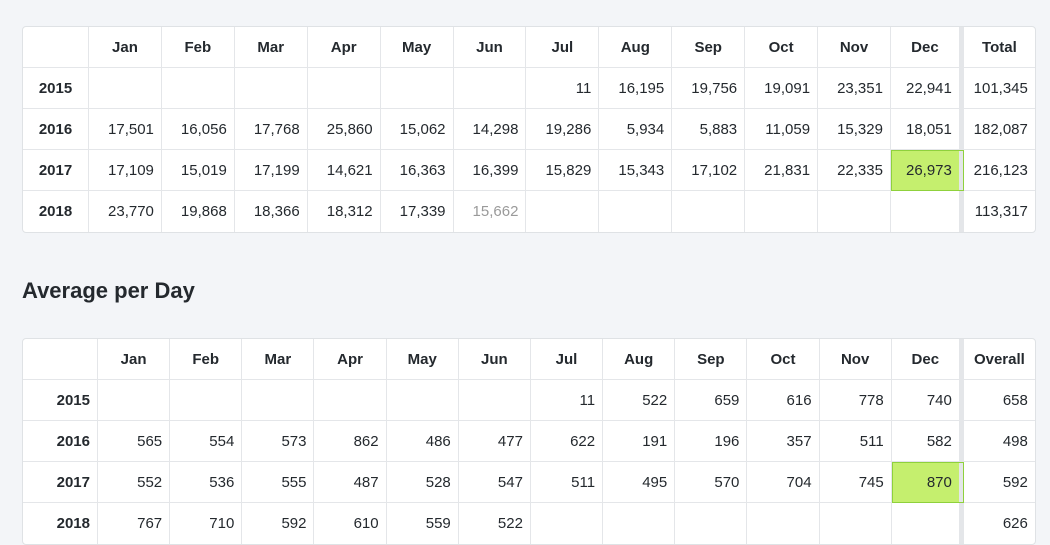  I want to click on value-cell: 498, so click(999, 441).